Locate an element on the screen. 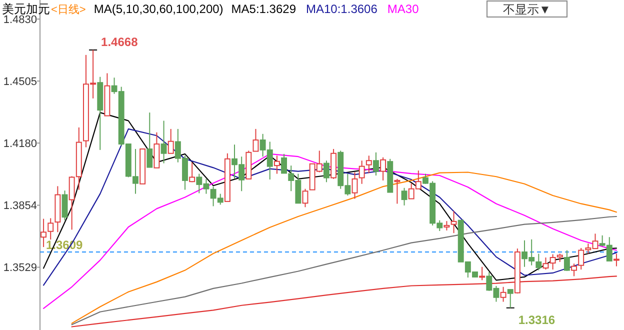 This screenshot has width=624, height=330. text: MA5:1.3629 is located at coordinates (263, 9).